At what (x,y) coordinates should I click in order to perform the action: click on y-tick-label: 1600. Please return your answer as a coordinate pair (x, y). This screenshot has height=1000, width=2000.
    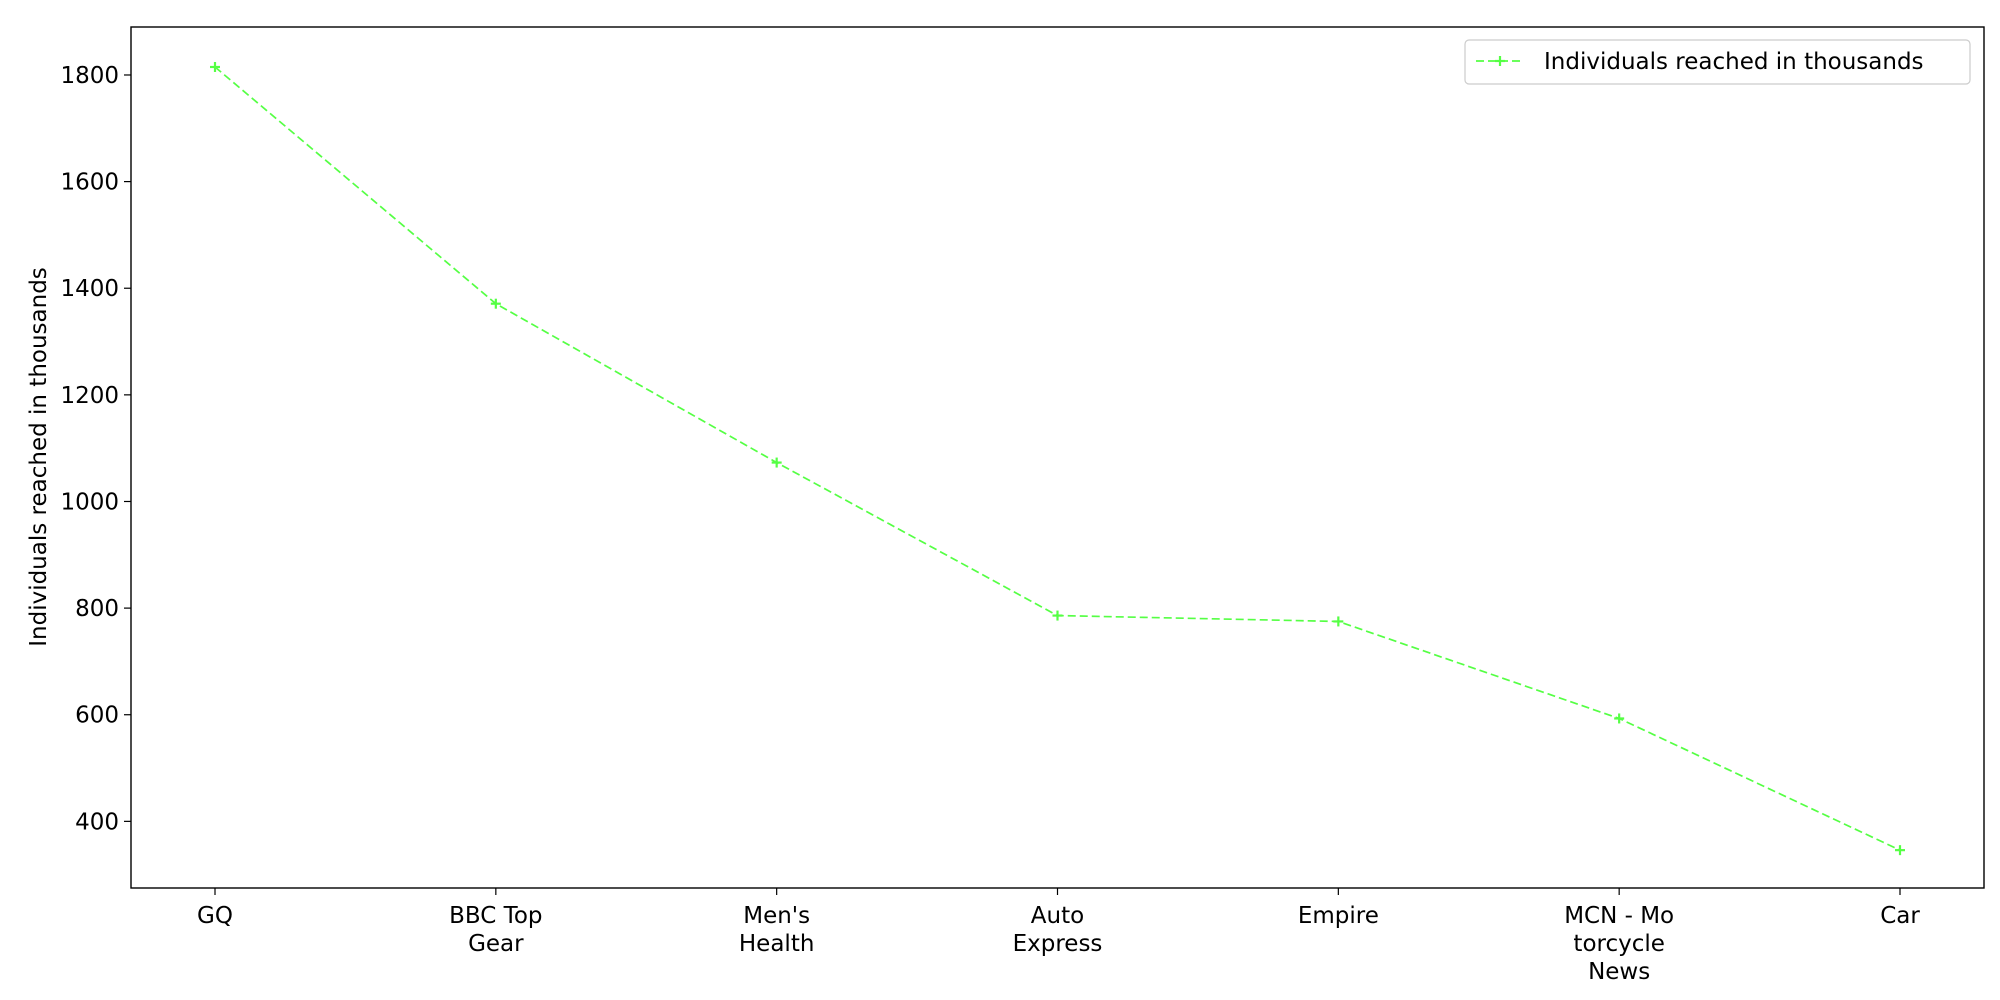
    Looking at the image, I should click on (89, 183).